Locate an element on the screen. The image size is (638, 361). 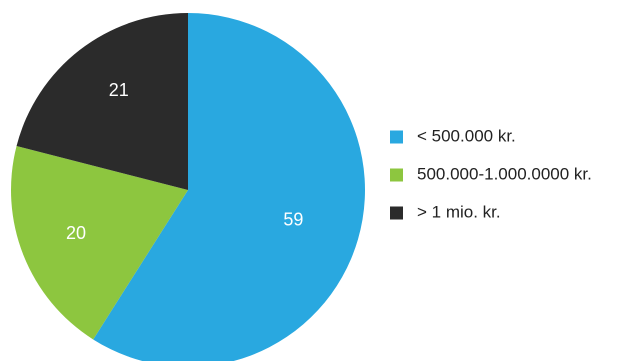
legend-label: 500.000-1.000.0000 kr. is located at coordinates (504, 173).